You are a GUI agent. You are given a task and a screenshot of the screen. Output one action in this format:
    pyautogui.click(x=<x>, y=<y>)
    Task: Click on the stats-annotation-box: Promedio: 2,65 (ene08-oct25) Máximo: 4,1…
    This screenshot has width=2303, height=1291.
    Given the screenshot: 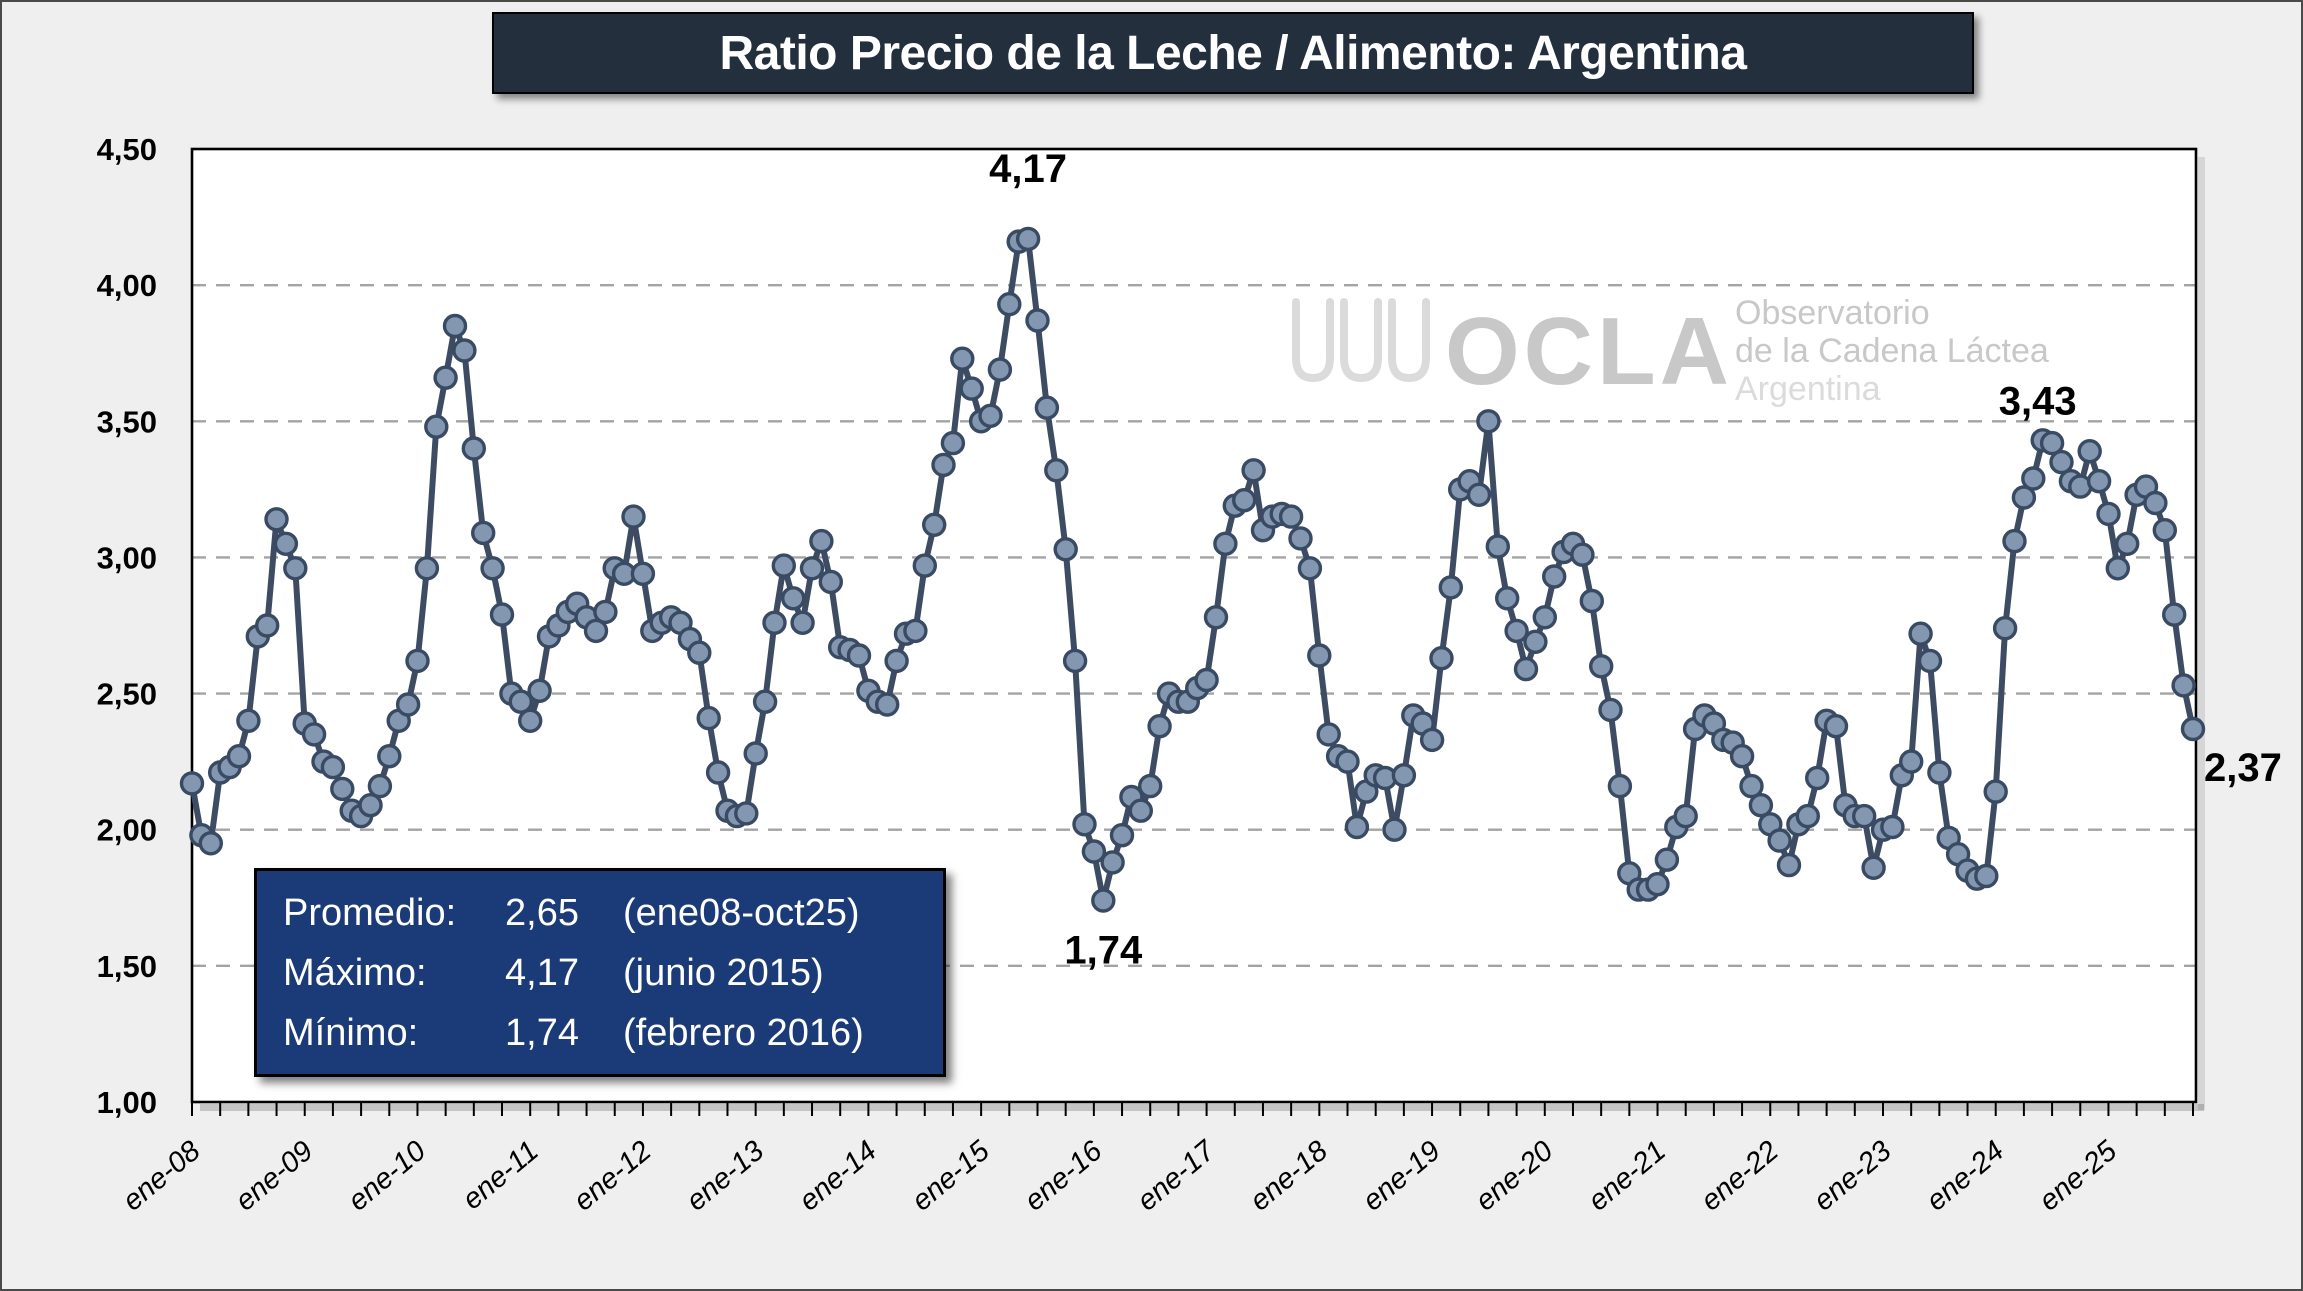 What is the action you would take?
    pyautogui.click(x=600, y=972)
    